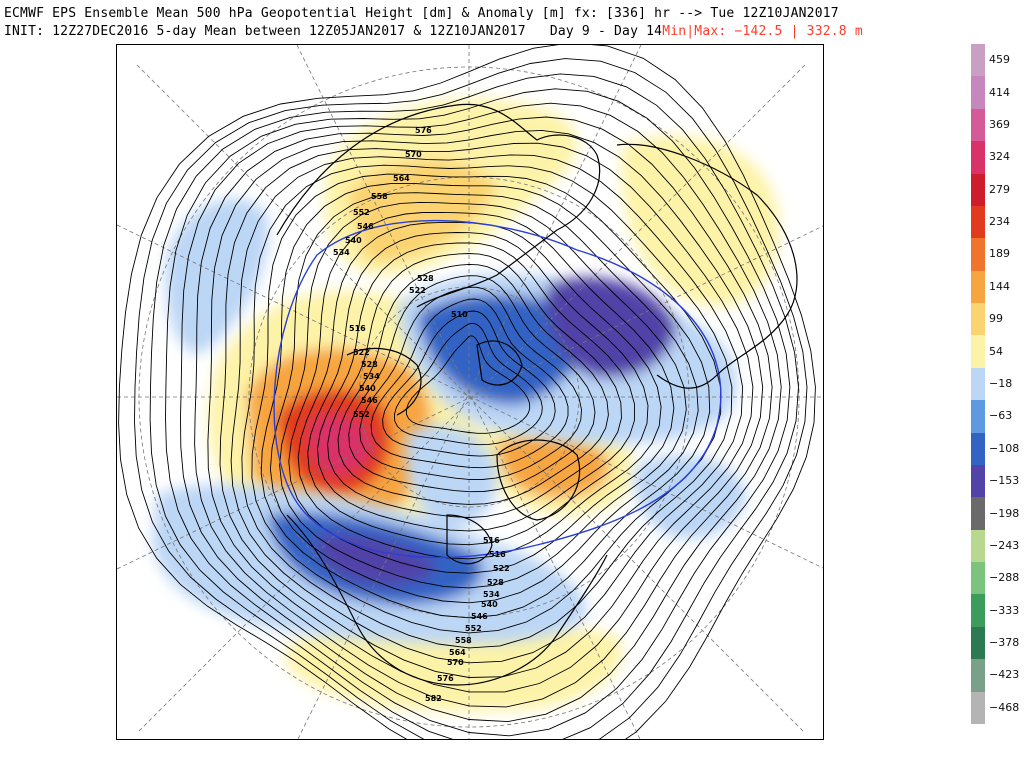  What do you see at coordinates (217, 276) in the screenshot?
I see `anomaly-alaska-trough` at bounding box center [217, 276].